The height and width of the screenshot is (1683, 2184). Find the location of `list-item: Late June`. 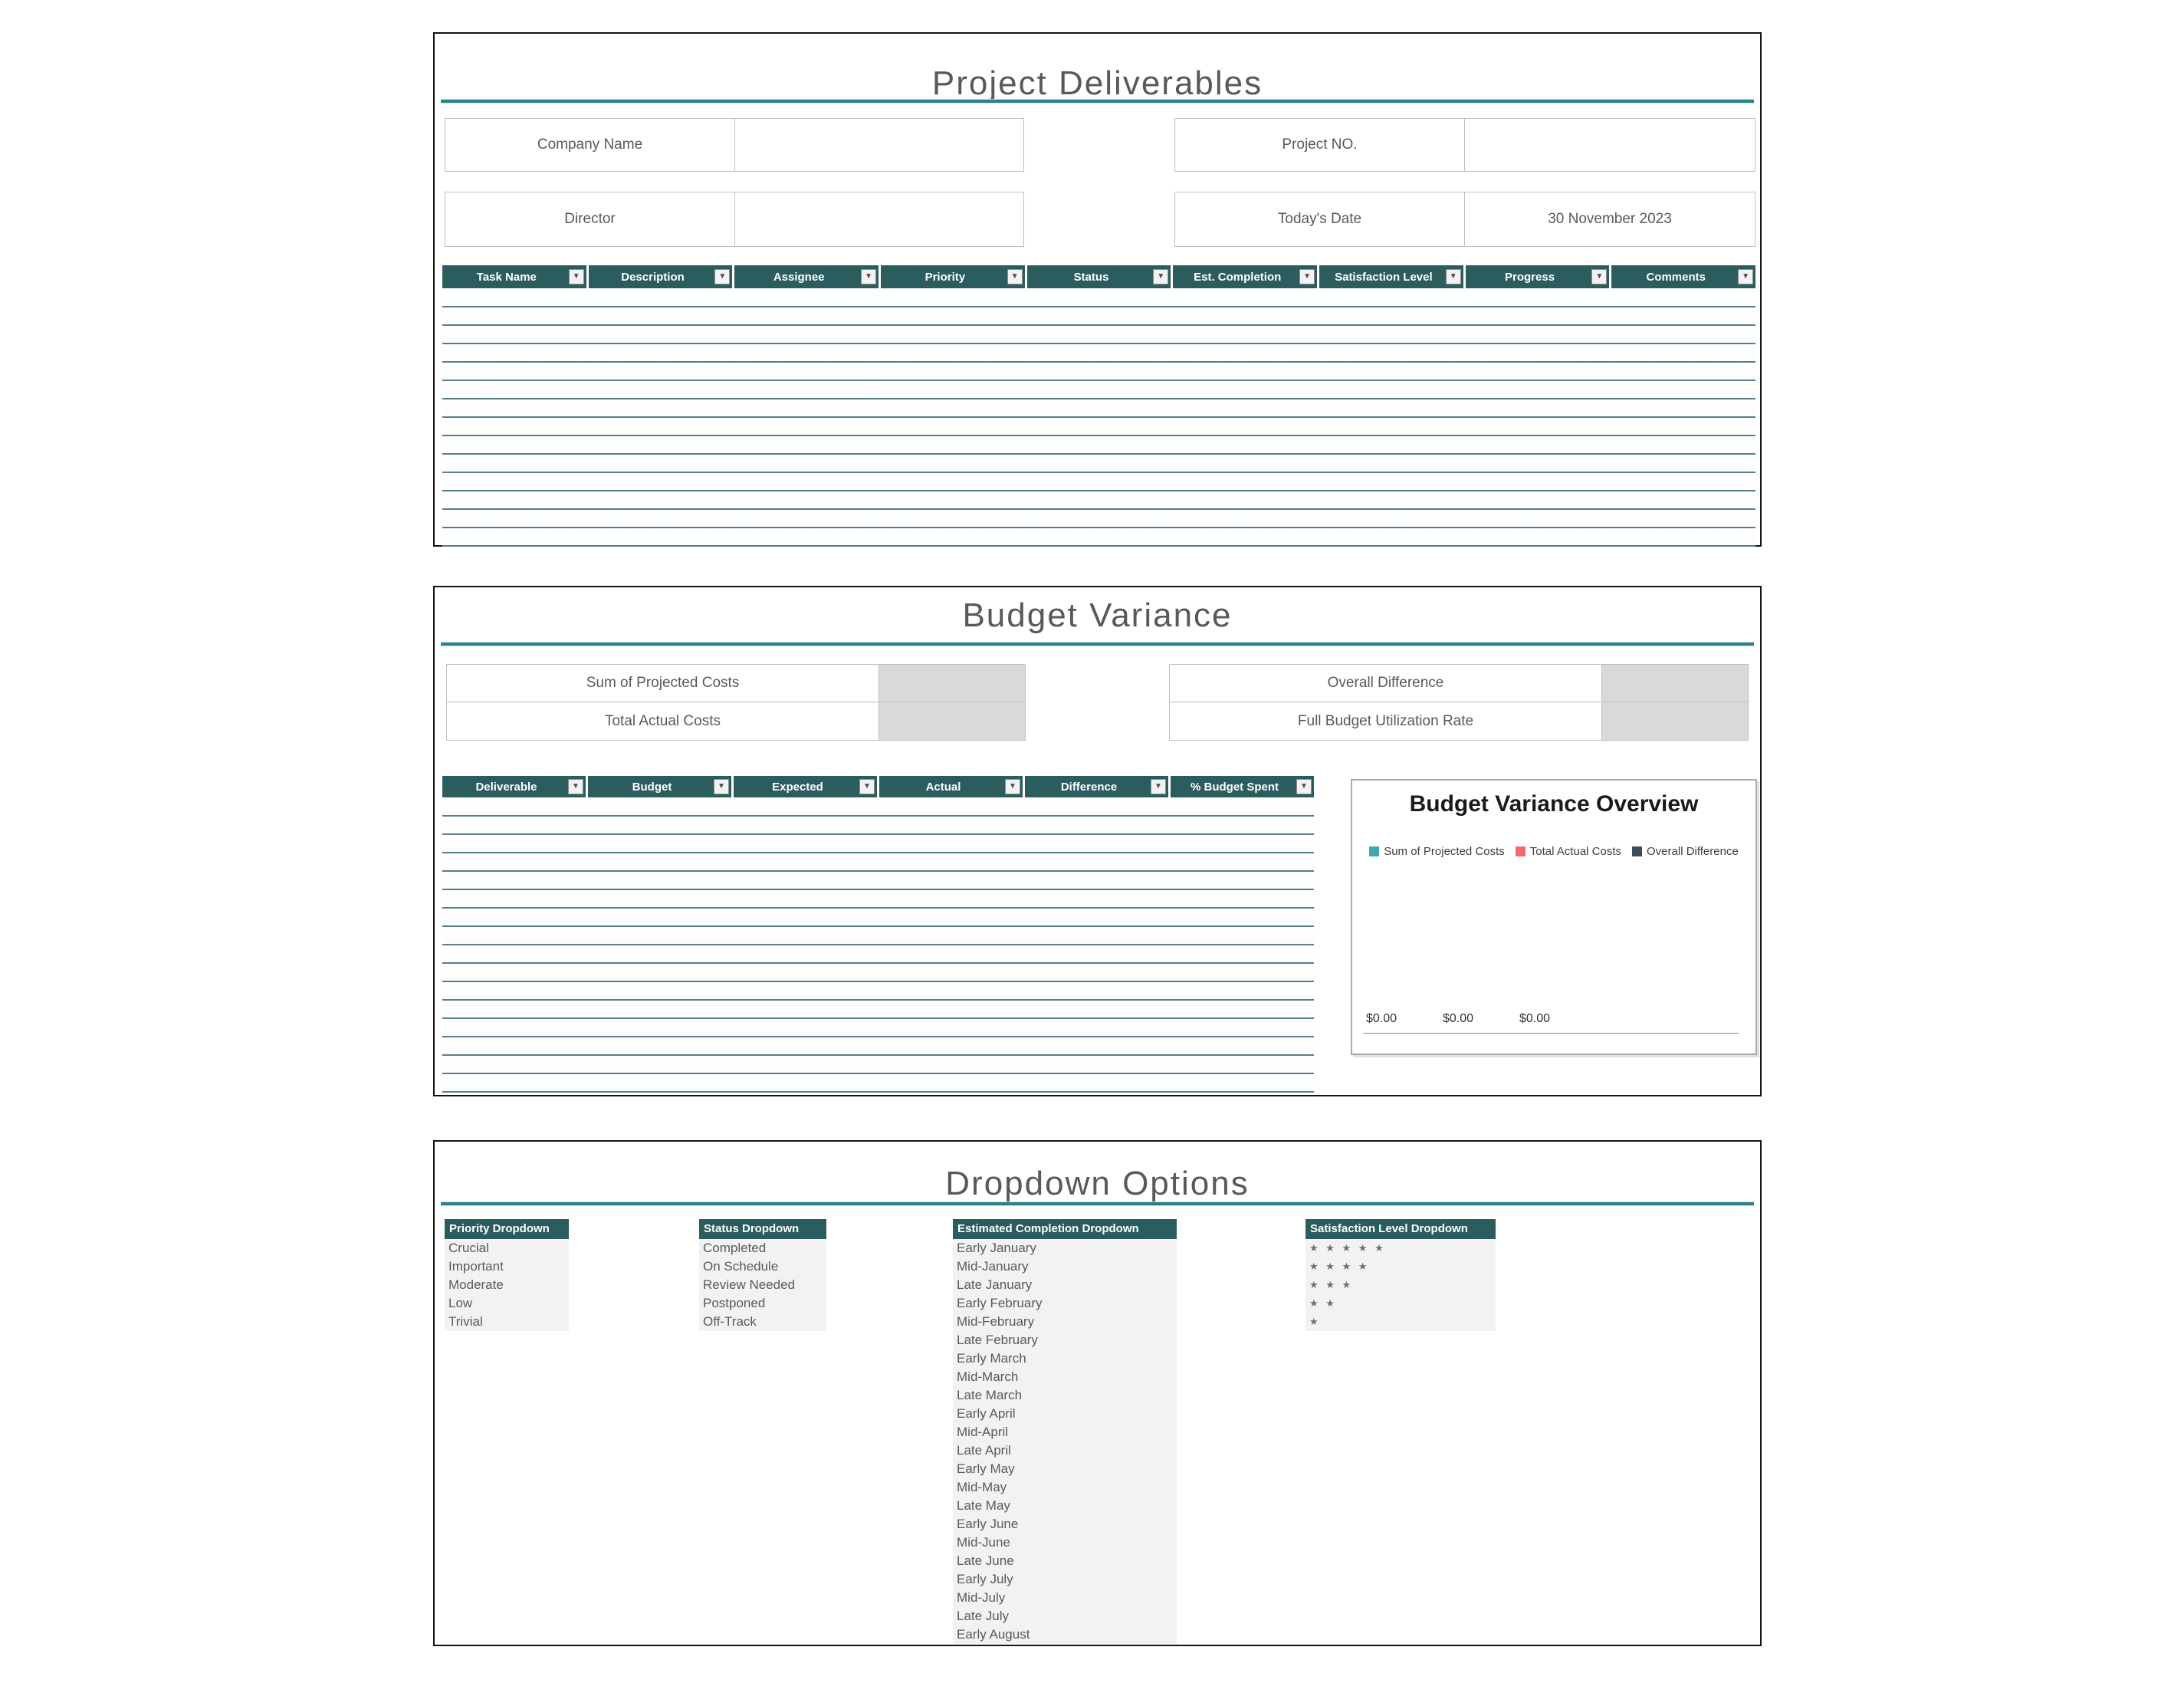

list-item: Late June is located at coordinates (986, 1560).